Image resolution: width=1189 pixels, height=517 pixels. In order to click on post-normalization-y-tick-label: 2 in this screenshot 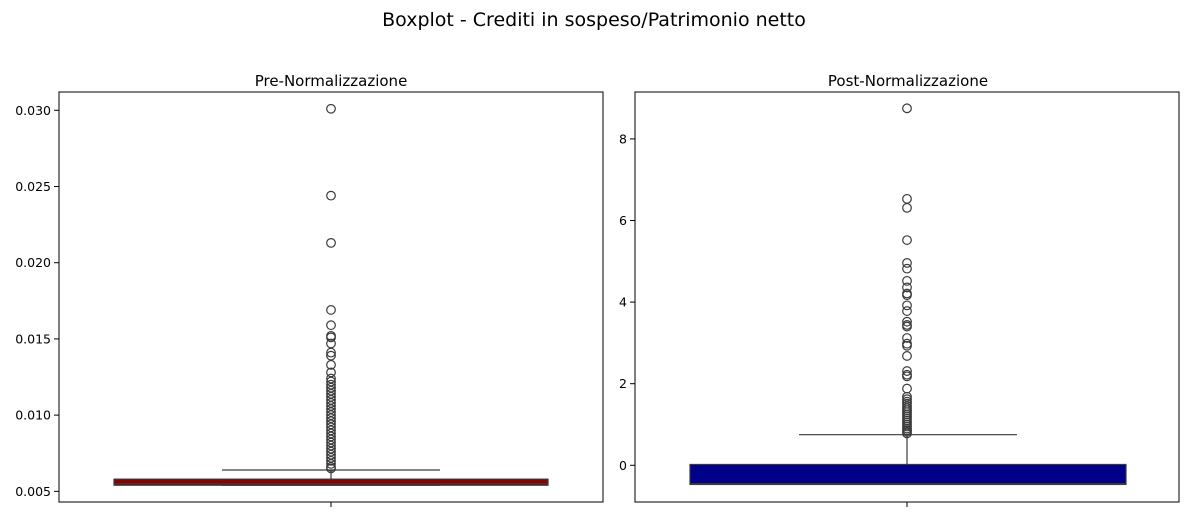, I will do `click(623, 383)`.